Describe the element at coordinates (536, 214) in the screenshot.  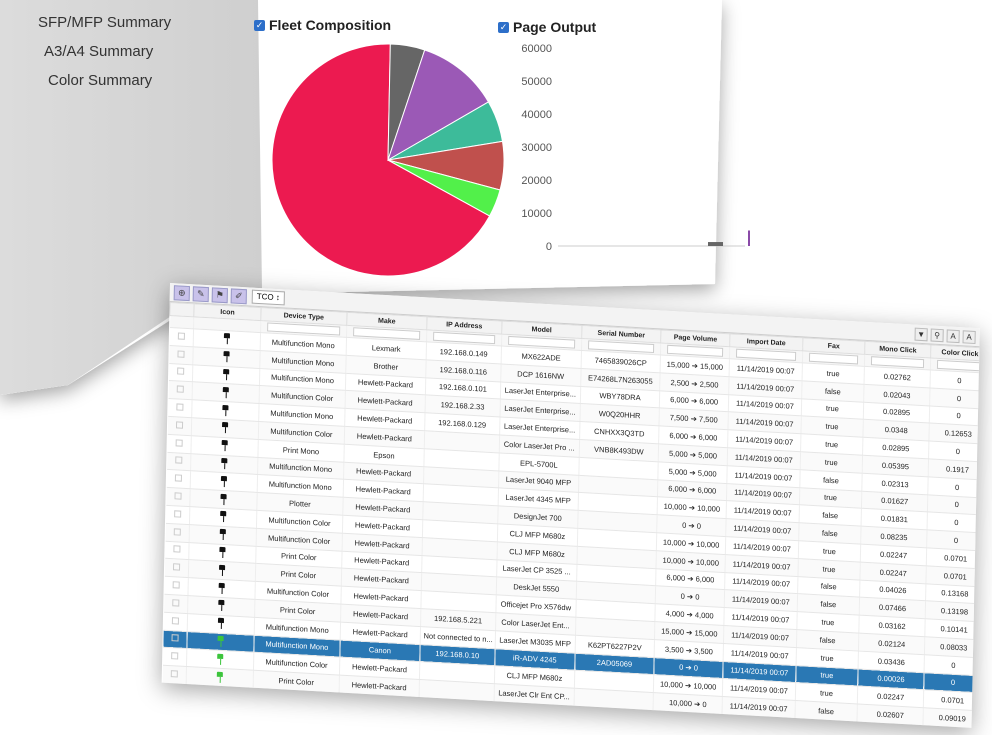
I see `y-tick-label: 10000` at that location.